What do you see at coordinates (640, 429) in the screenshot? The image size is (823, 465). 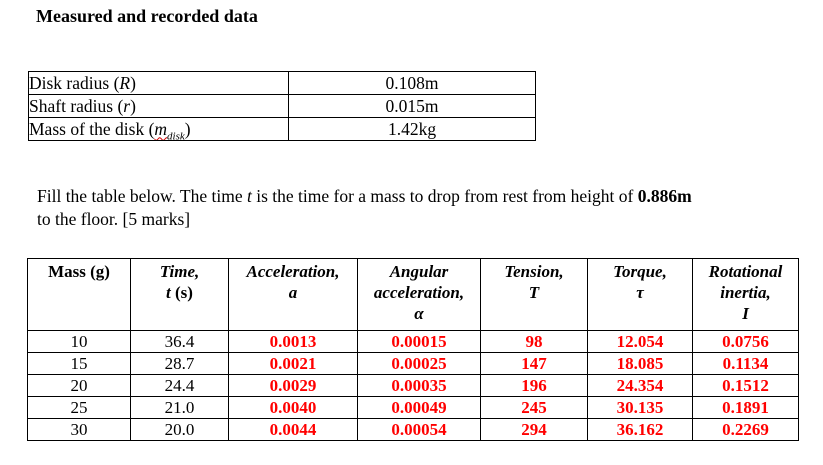 I see `torque-cell: 36.162` at bounding box center [640, 429].